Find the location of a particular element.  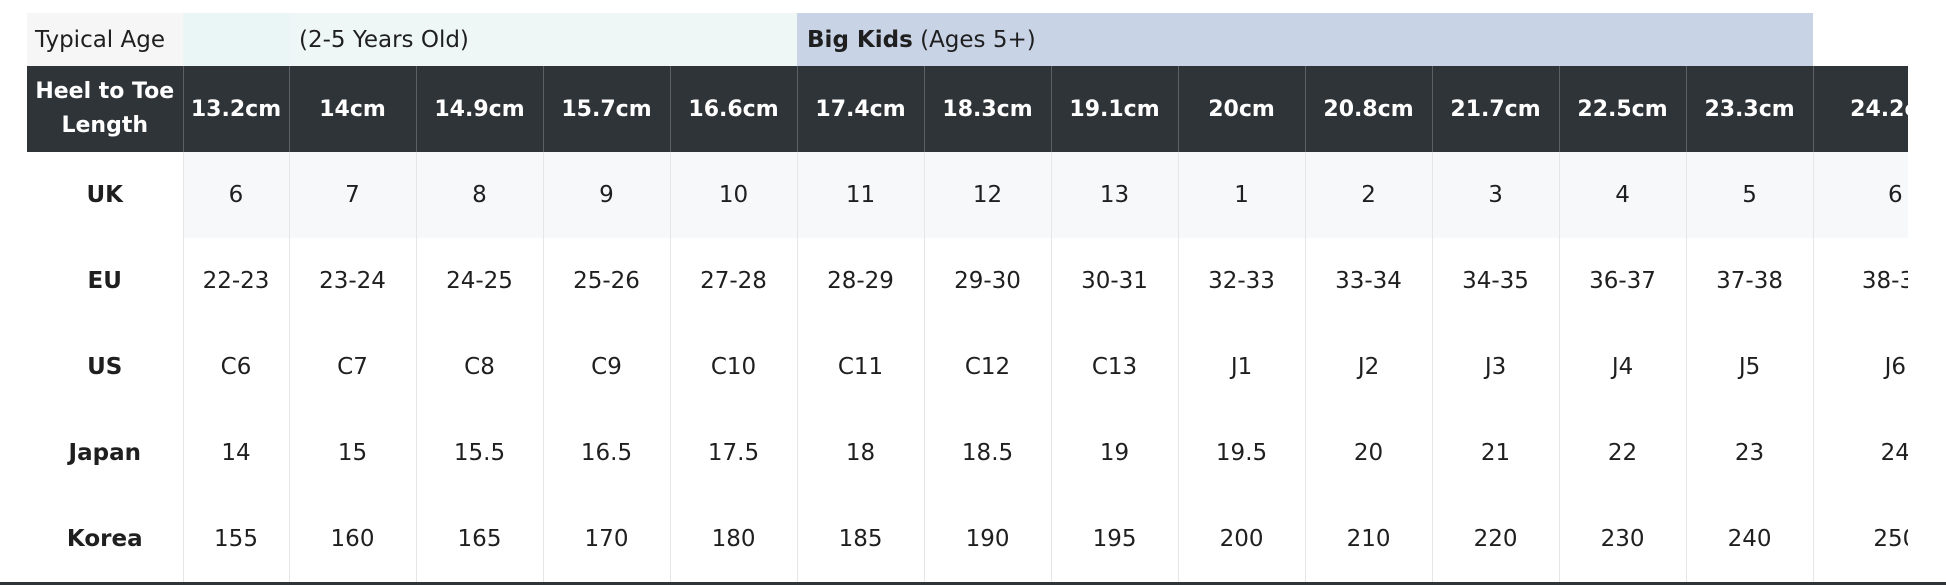

size-cell: 15.5 is located at coordinates (479, 453).